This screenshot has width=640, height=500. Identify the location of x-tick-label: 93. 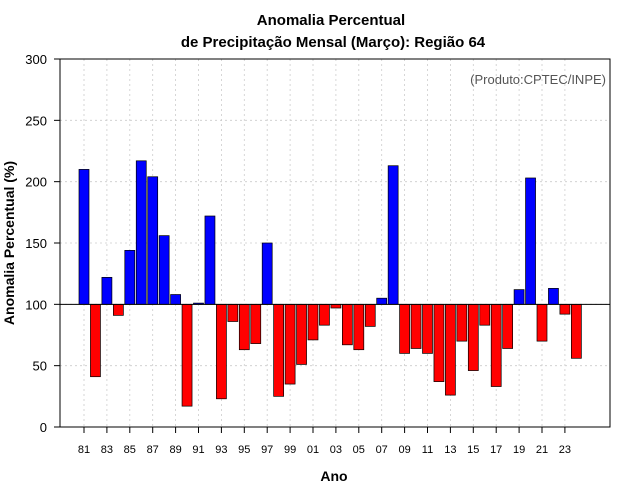
(221, 450).